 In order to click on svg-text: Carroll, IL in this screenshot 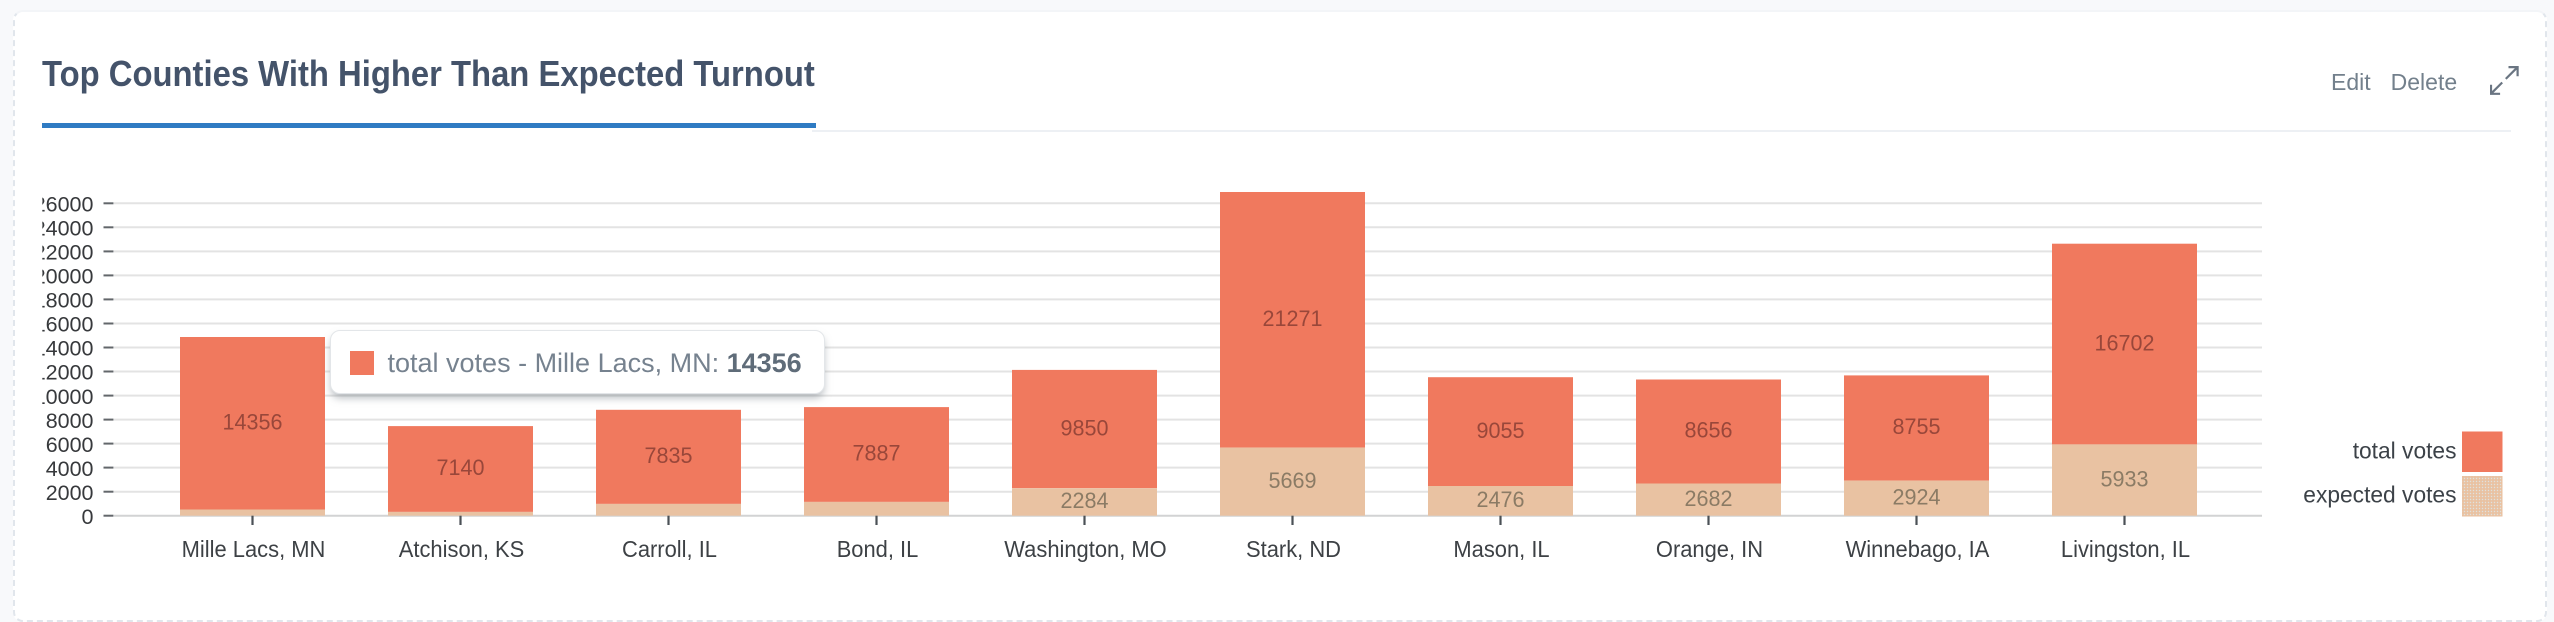, I will do `click(669, 549)`.